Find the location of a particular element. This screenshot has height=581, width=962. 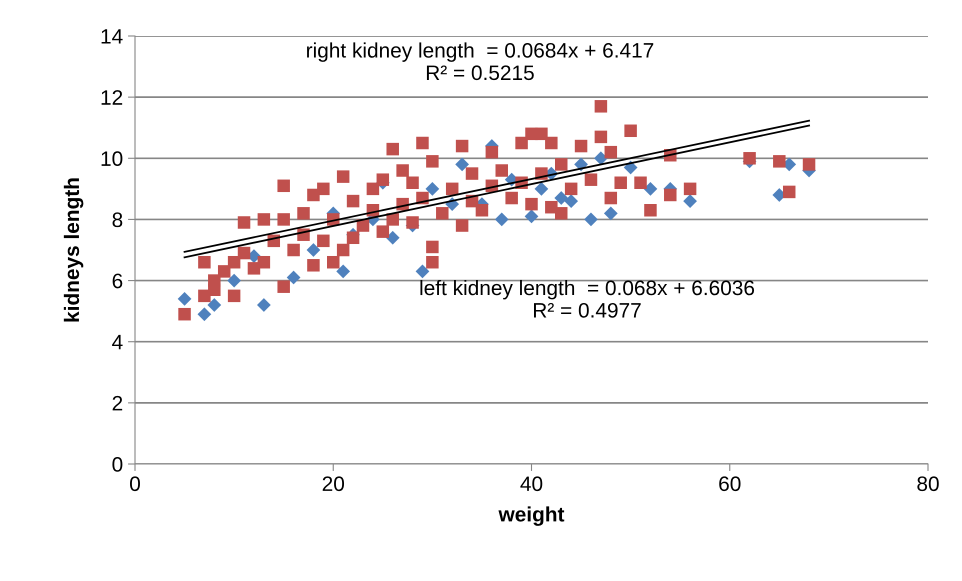

y-tick-label: 6 is located at coordinates (117, 281).